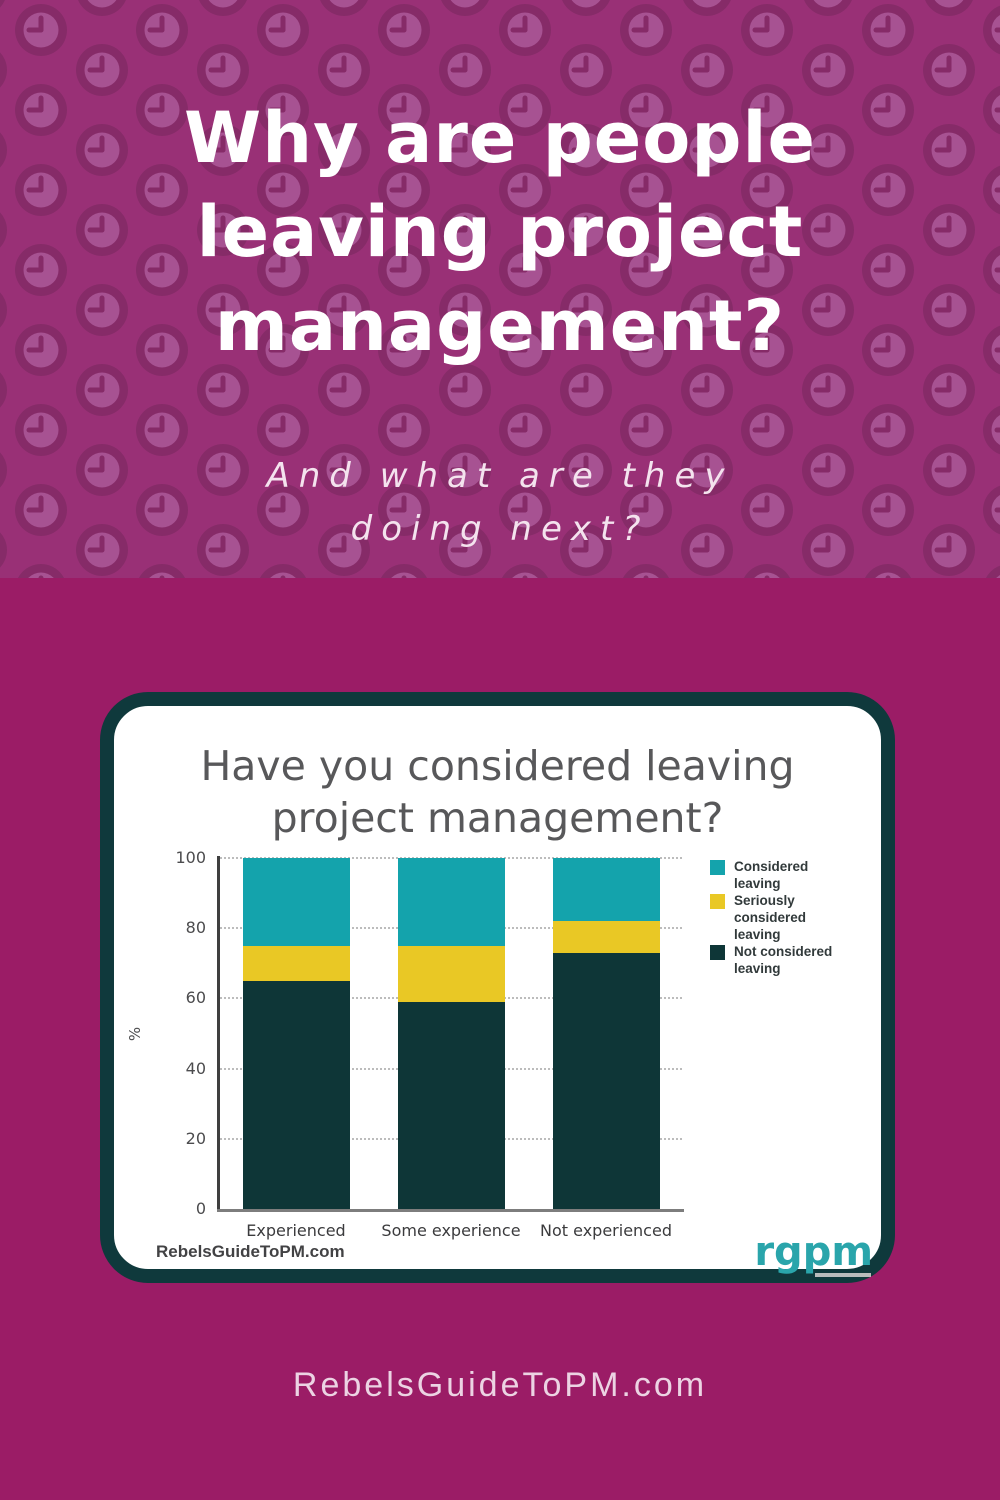 The height and width of the screenshot is (1500, 1000). I want to click on y-tick-label: 20, so click(195, 1138).